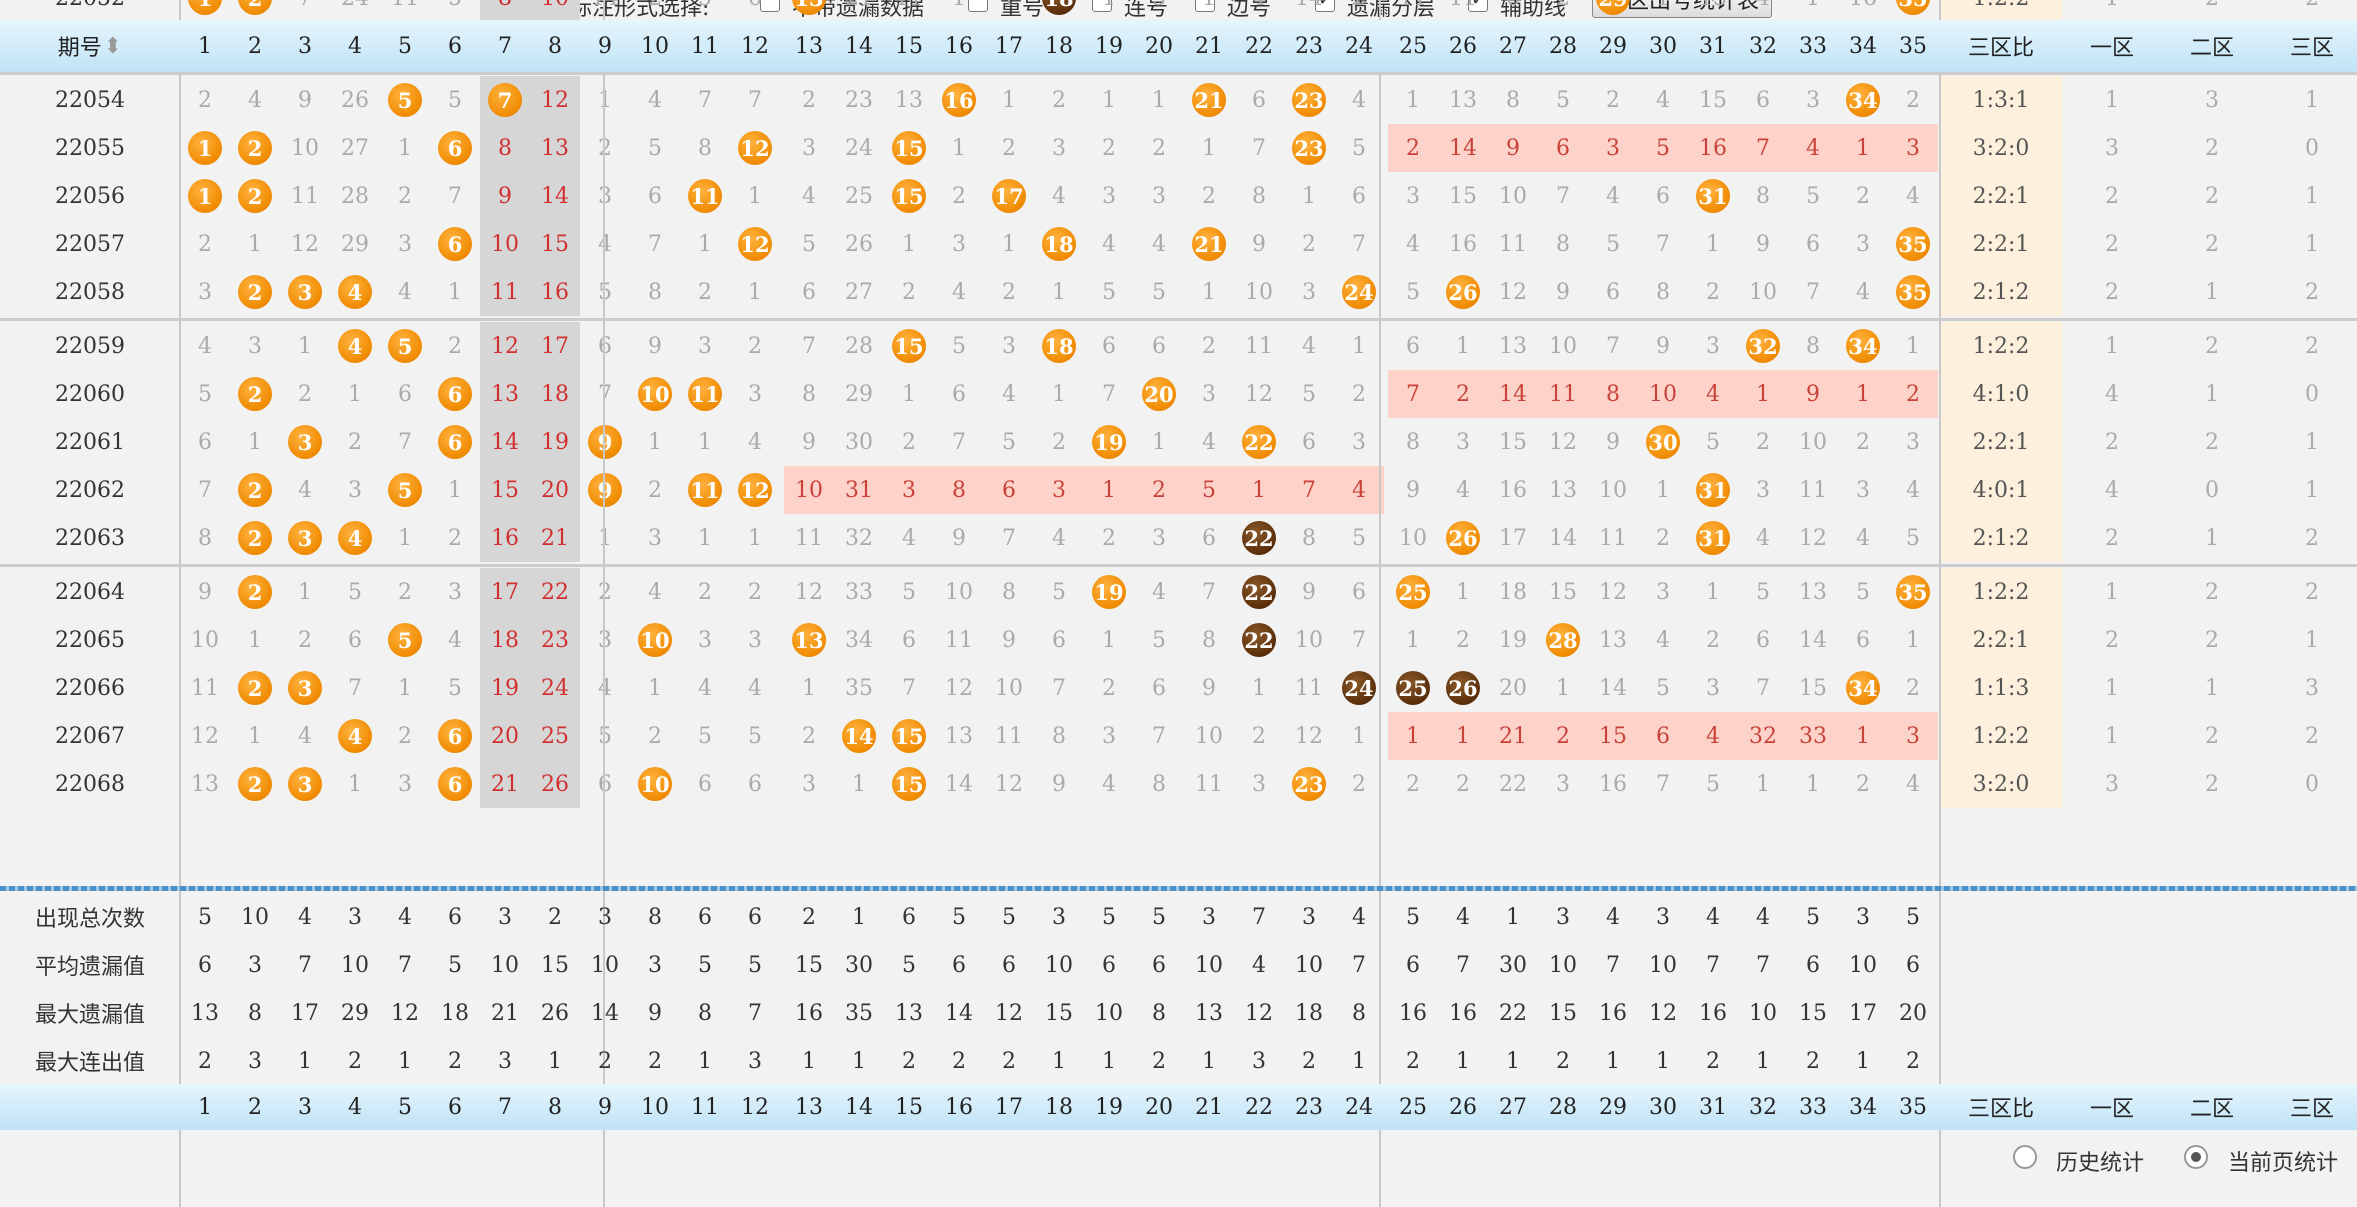 The image size is (2357, 1207). What do you see at coordinates (255, 688) in the screenshot?
I see `drawn-number-ball: 2` at bounding box center [255, 688].